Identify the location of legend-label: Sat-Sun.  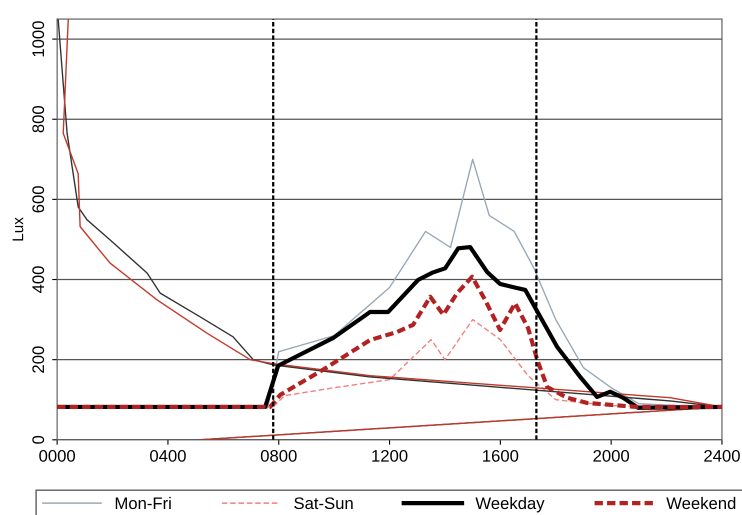
(323, 503).